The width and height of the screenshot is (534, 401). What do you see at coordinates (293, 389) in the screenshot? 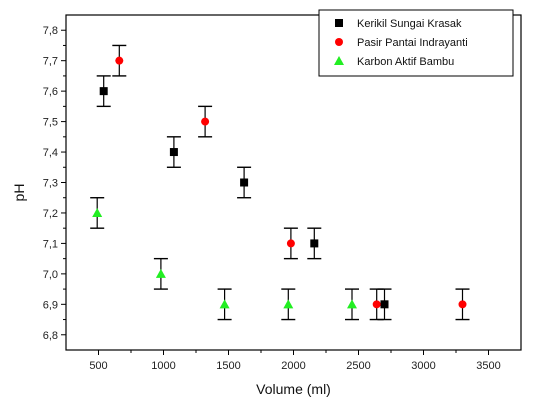
I see `x-axis-title: Volume (ml)` at bounding box center [293, 389].